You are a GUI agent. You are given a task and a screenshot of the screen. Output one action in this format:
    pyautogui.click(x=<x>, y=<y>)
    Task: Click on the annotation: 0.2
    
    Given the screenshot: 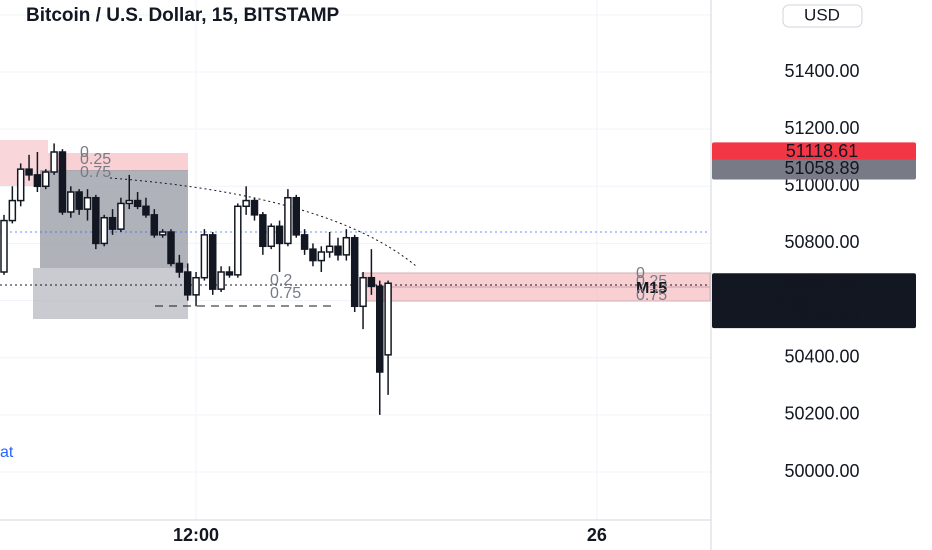 What is the action you would take?
    pyautogui.click(x=281, y=280)
    